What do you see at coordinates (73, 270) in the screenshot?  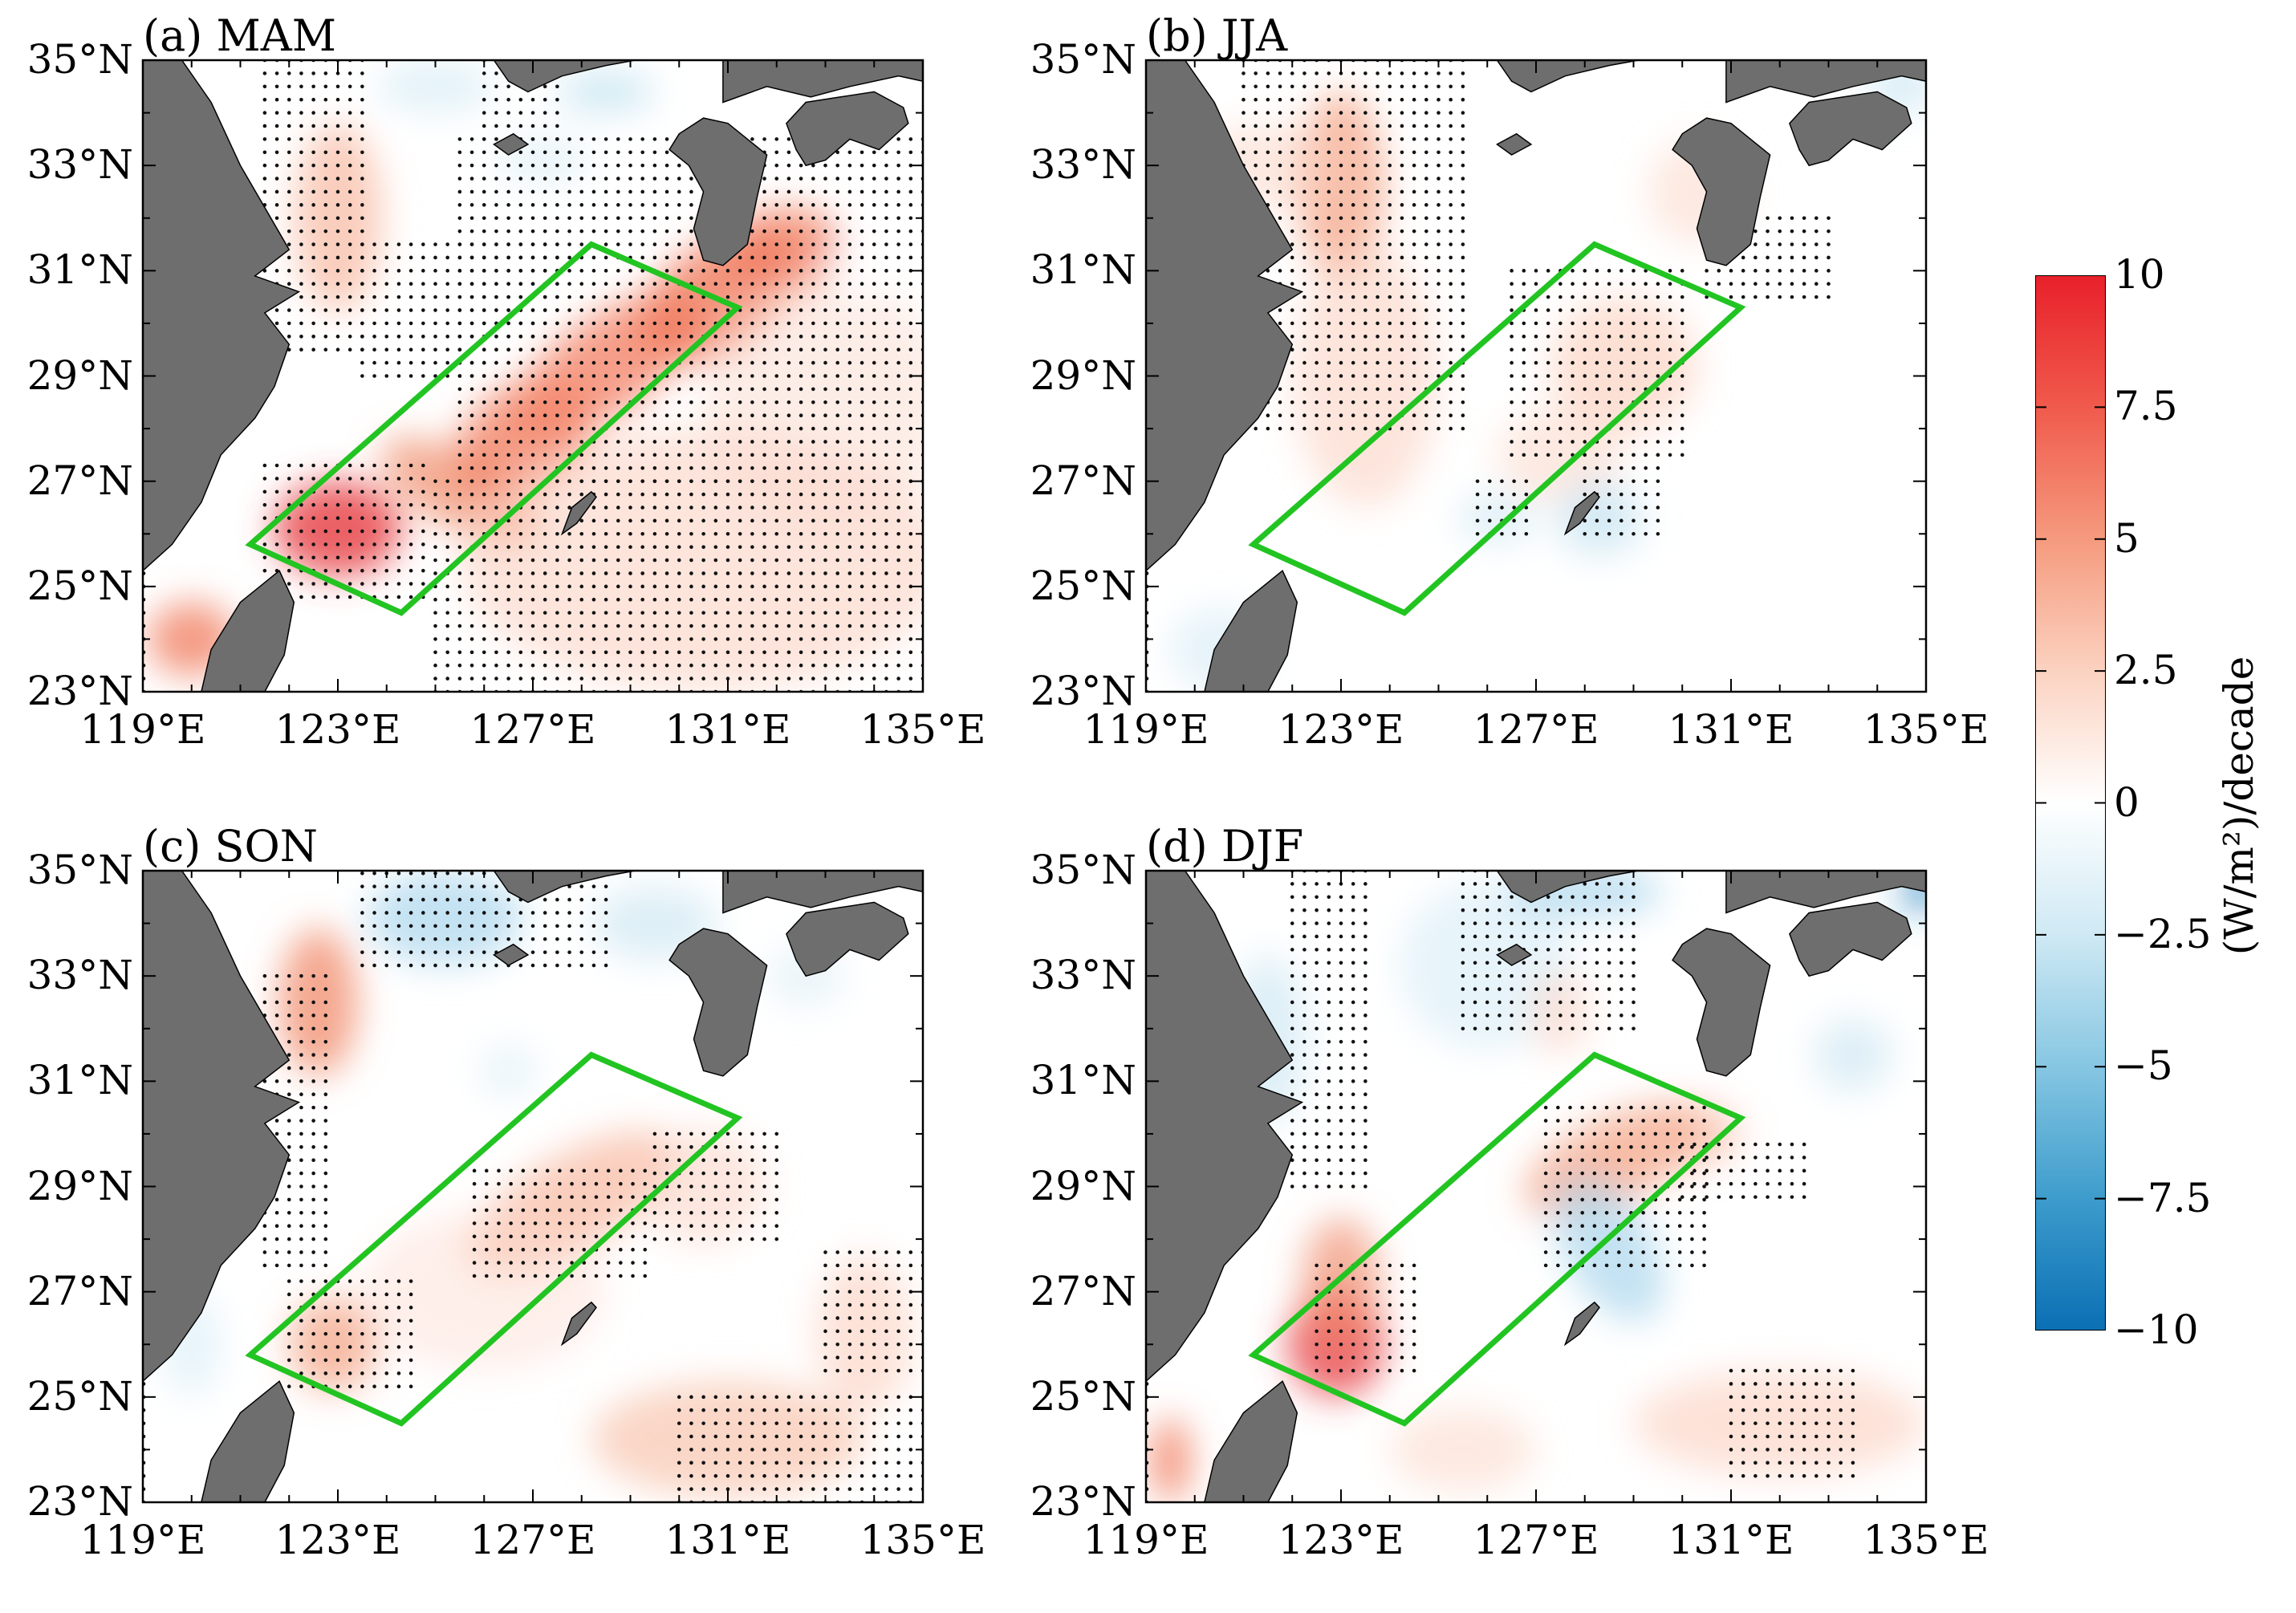 I see `lat-label: 31°N` at bounding box center [73, 270].